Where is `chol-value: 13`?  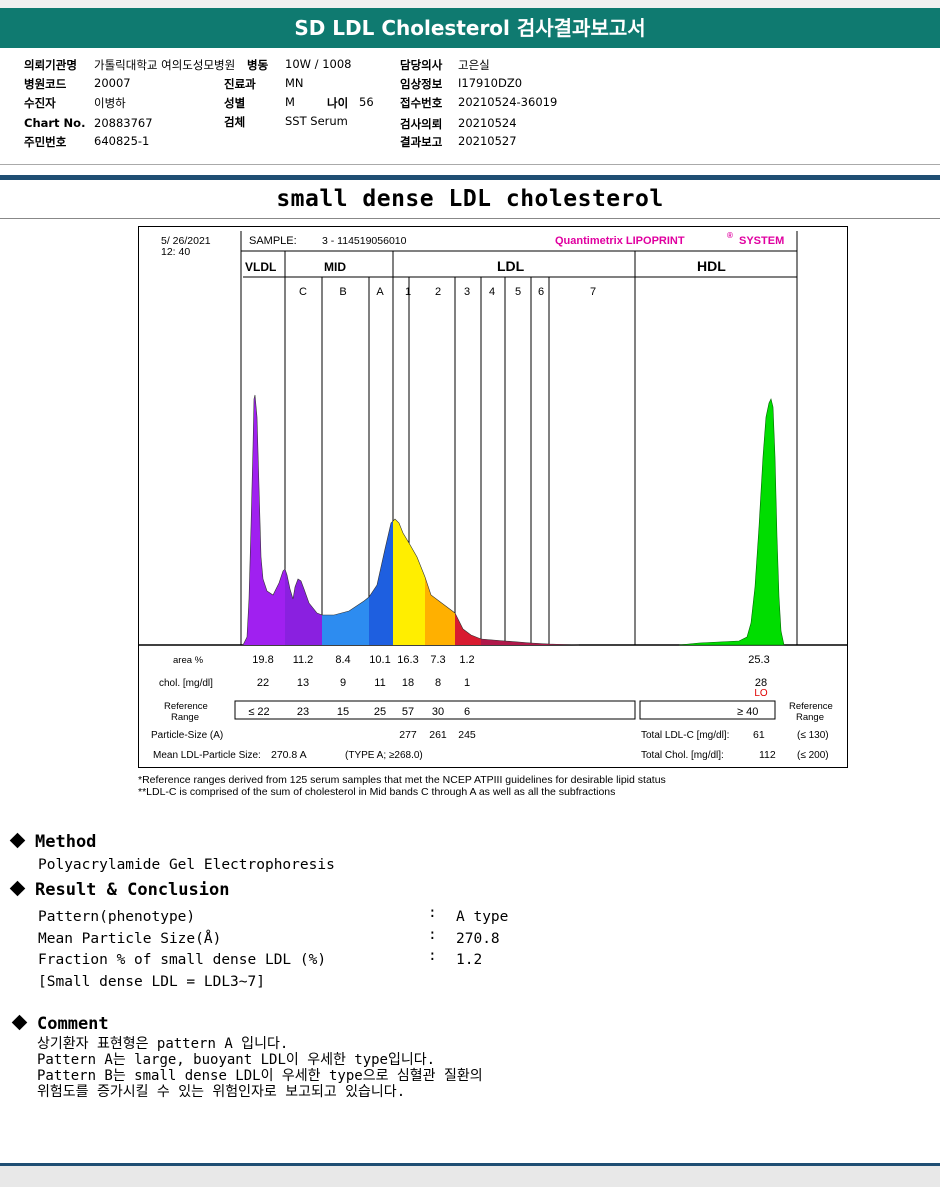
chol-value: 13 is located at coordinates (303, 683).